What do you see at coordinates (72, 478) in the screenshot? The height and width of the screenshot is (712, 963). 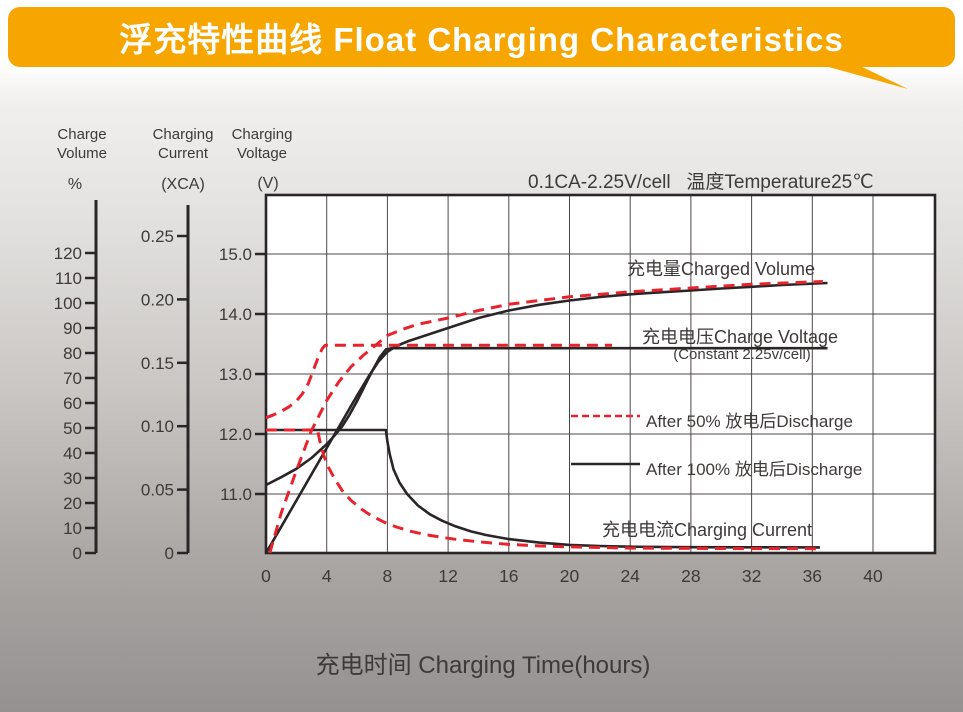 I see `volume-tick-label: 30` at bounding box center [72, 478].